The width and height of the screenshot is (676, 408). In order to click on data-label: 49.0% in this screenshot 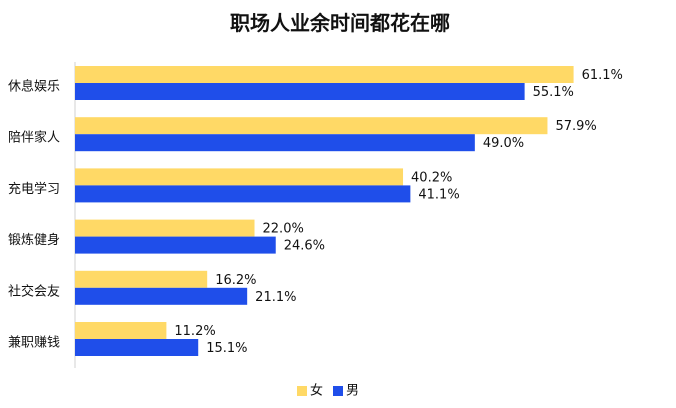, I will do `click(503, 143)`.